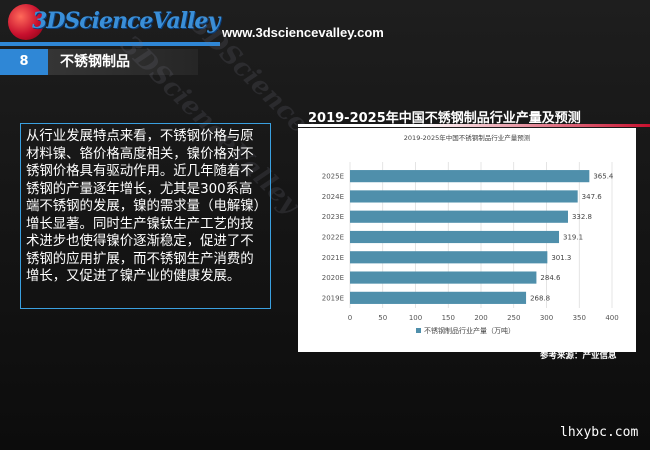  What do you see at coordinates (95, 62) in the screenshot?
I see `section-title: 不锈钢制品` at bounding box center [95, 62].